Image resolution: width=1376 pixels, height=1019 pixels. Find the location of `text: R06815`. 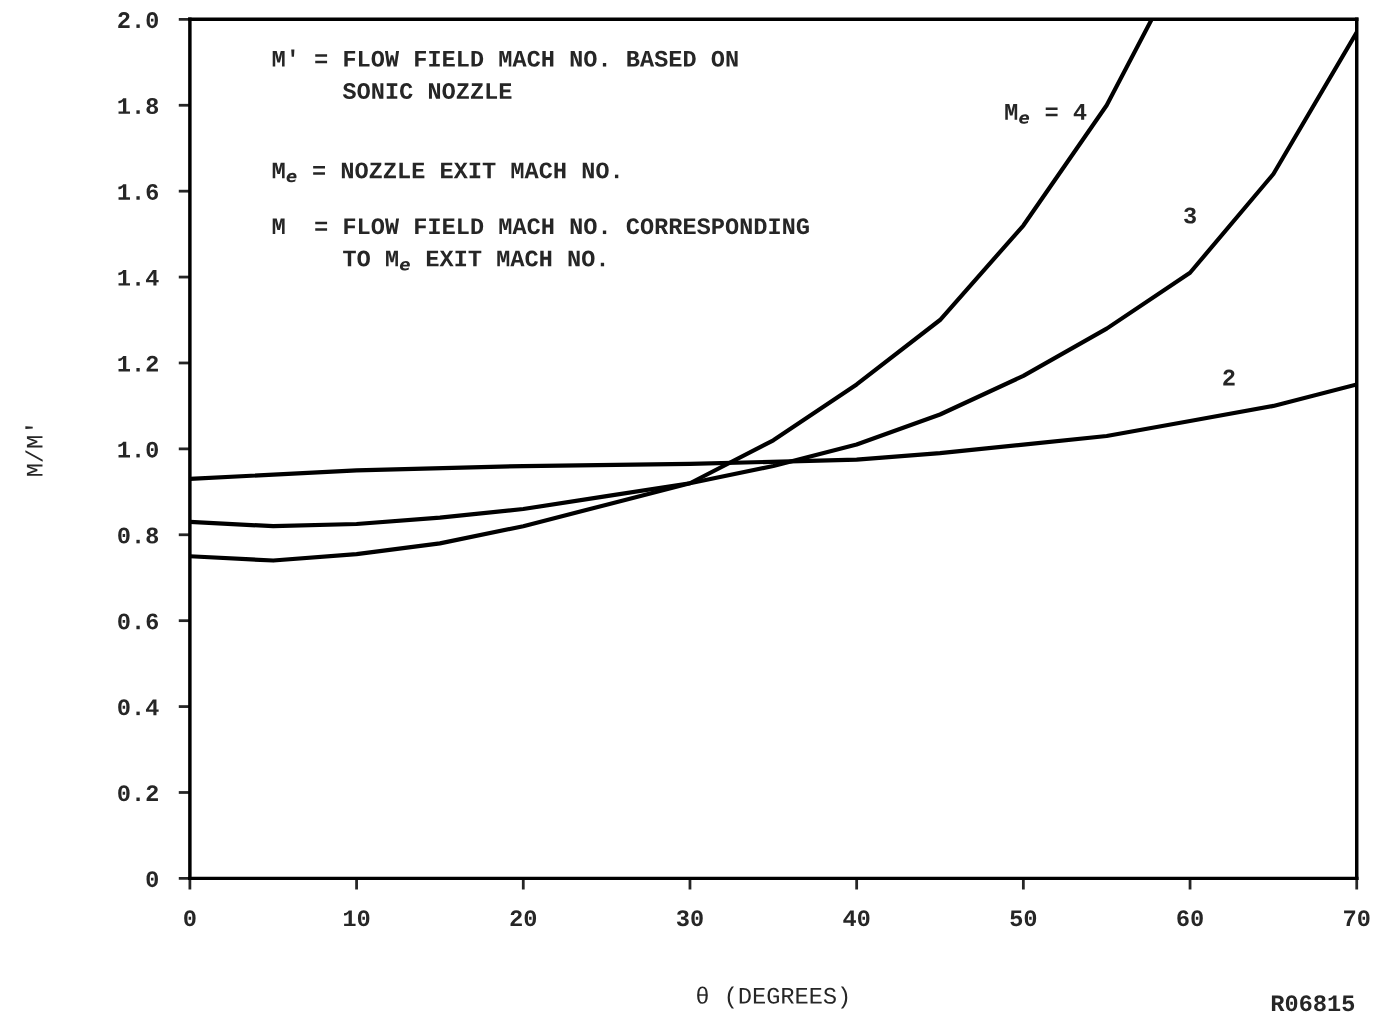

text: R06815 is located at coordinates (1313, 1003).